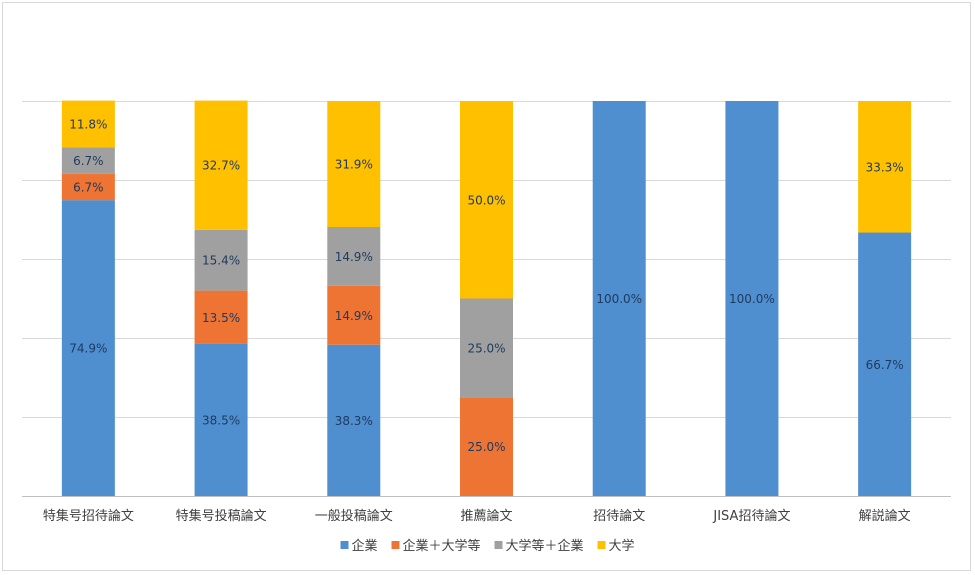  Describe the element at coordinates (354, 516) in the screenshot. I see `category-label: 一般投稿論文` at that location.